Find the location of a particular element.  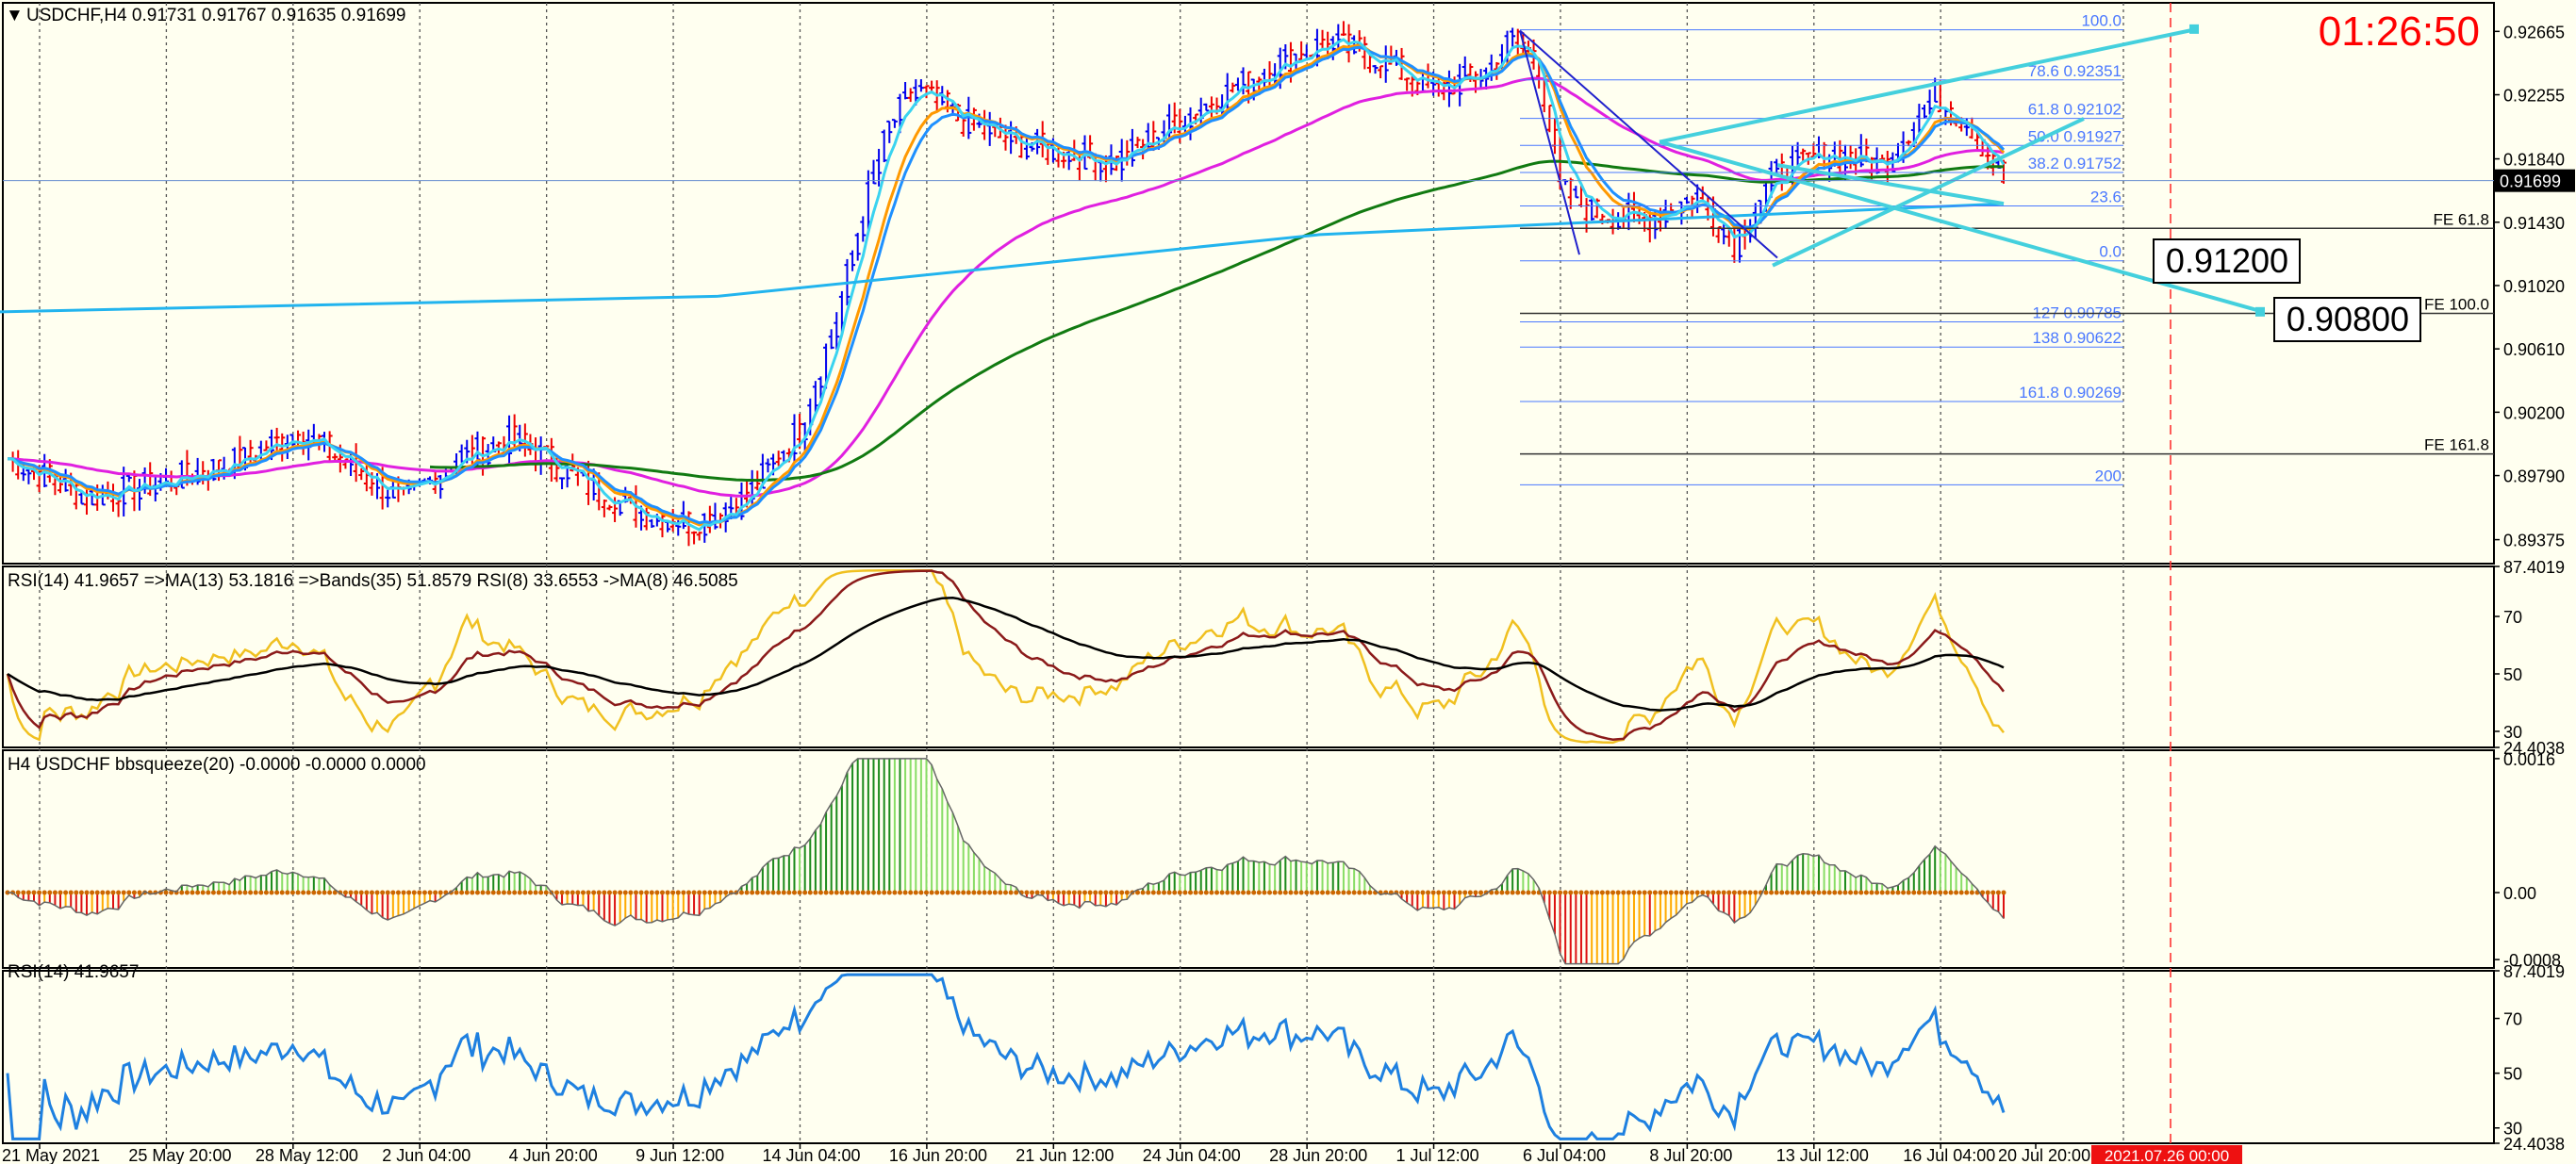

time-tick-label: 4 Jun 20:00 is located at coordinates (553, 1155).